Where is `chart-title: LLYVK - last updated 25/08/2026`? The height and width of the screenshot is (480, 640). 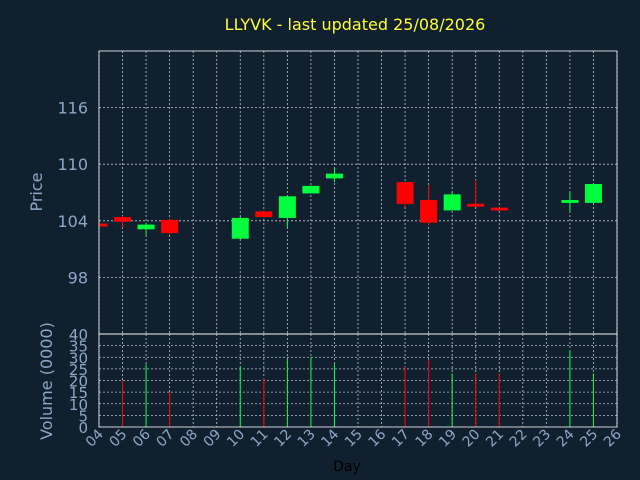 chart-title: LLYVK - last updated 25/08/2026 is located at coordinates (355, 24).